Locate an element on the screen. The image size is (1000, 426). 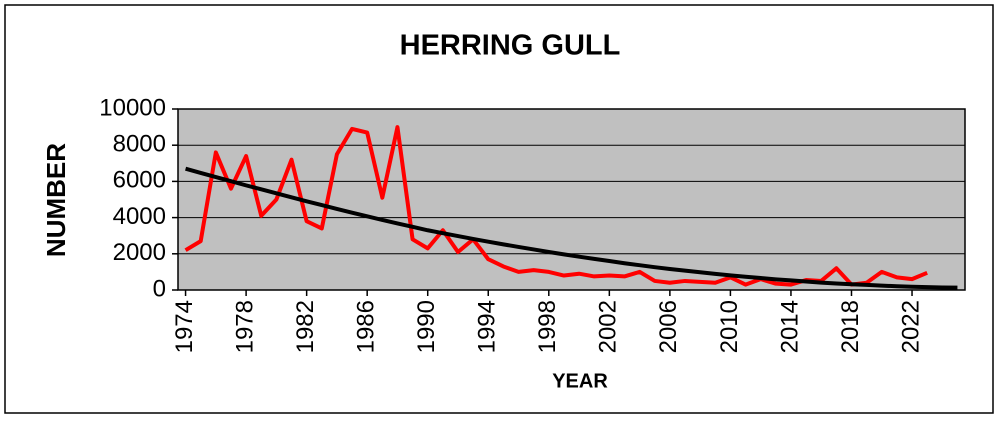
y-tick-label: 6000 is located at coordinates (139, 180).